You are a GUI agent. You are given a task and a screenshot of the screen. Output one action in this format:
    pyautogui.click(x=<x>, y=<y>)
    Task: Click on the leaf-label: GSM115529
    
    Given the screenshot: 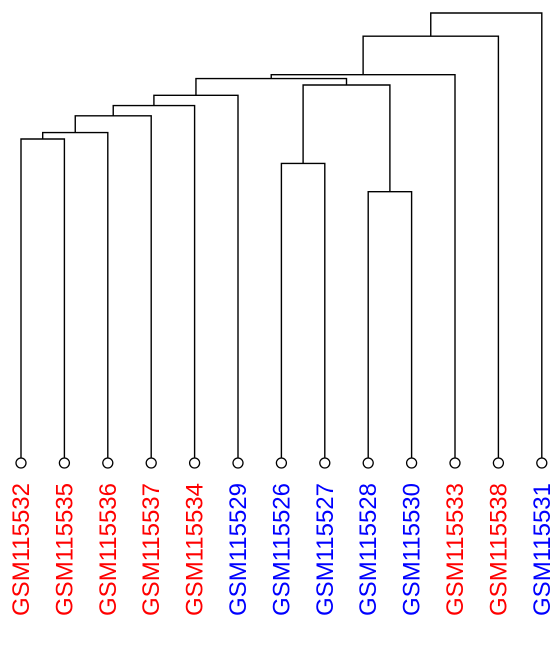 What is the action you would take?
    pyautogui.click(x=238, y=549)
    